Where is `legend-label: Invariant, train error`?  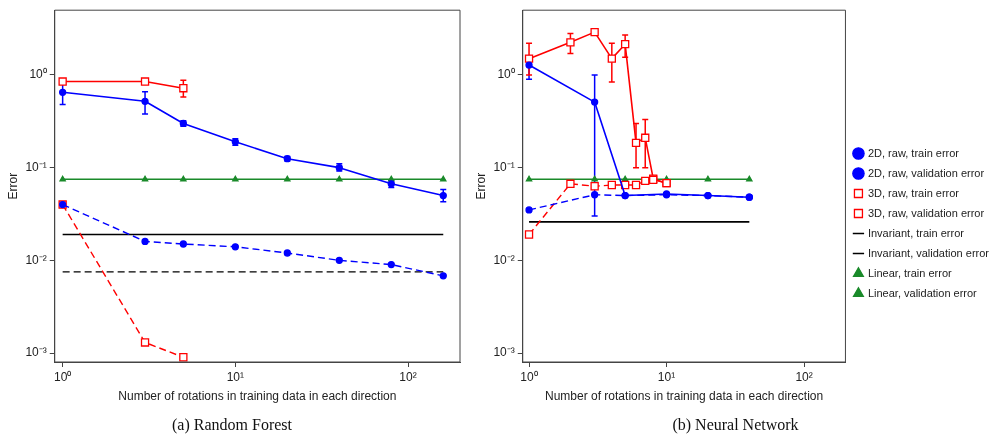
legend-label: Invariant, train error is located at coordinates (916, 232).